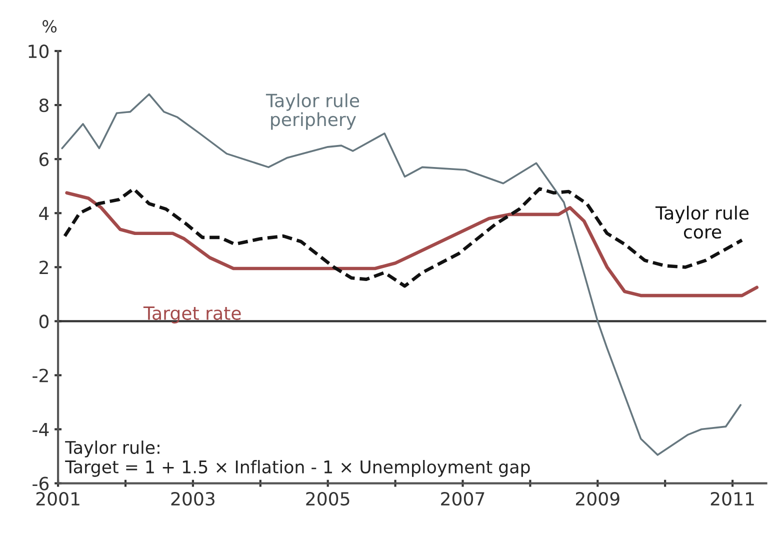 The height and width of the screenshot is (537, 774). Describe the element at coordinates (732, 499) in the screenshot. I see `x-tick-label: 2011` at that location.